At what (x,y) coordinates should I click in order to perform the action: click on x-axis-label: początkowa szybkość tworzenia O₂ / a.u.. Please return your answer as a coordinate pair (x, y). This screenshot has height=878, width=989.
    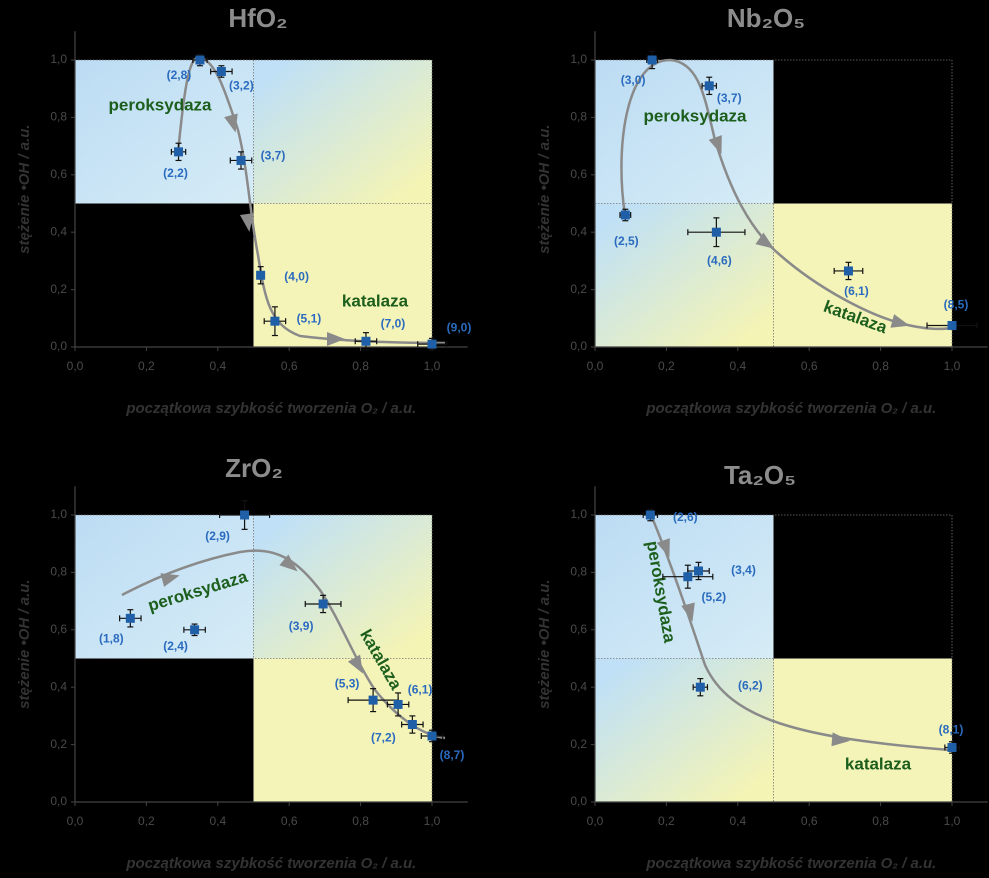
    Looking at the image, I should click on (270, 408).